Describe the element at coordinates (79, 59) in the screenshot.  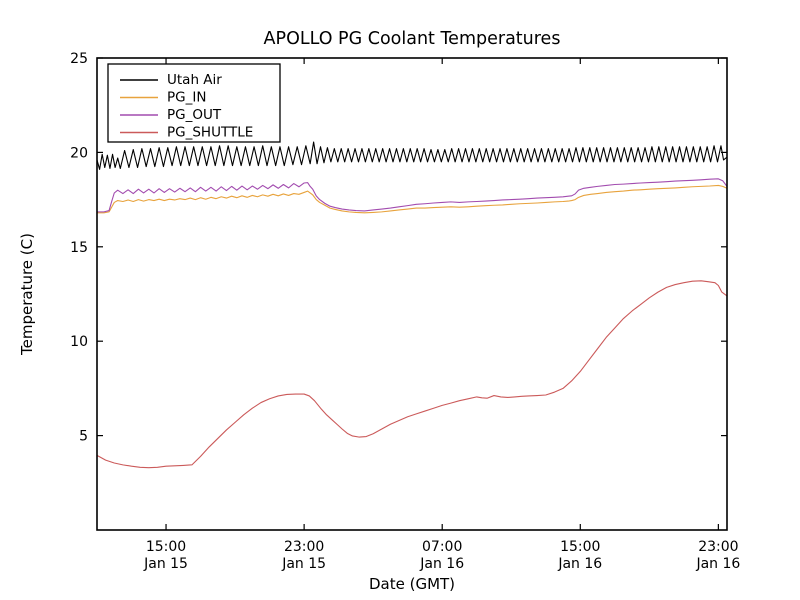
I see `y-tick-label: 25` at that location.